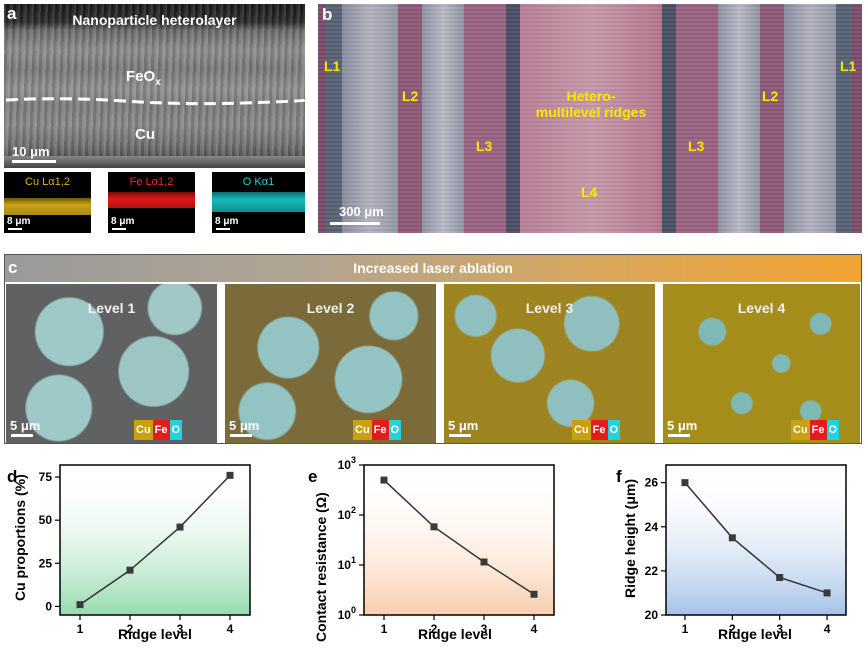 This screenshot has height=649, width=865. I want to click on panel-c-label: c, so click(13, 267).